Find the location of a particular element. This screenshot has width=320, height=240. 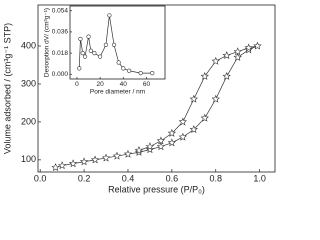

x-tick-label: 40 is located at coordinates (124, 84).